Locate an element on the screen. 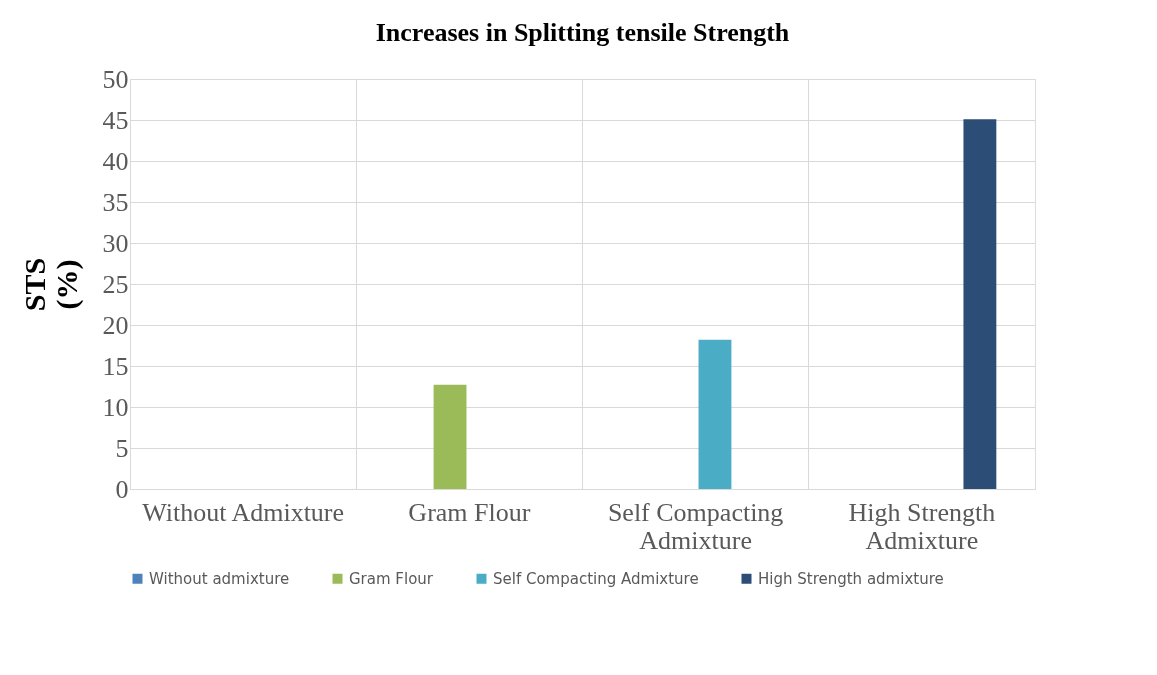 The image size is (1157, 675). y-tick-label: 15 is located at coordinates (115, 366).